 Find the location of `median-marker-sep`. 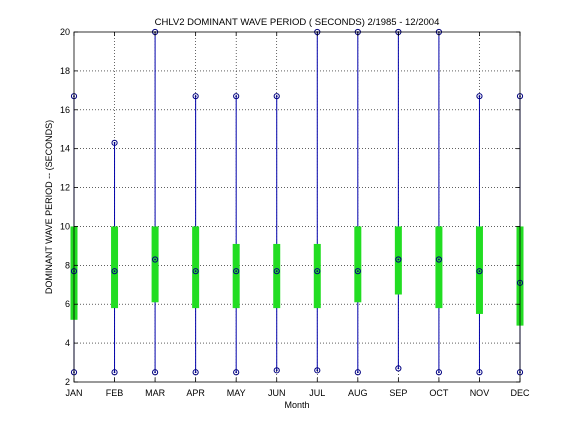

median-marker-sep is located at coordinates (398, 259).